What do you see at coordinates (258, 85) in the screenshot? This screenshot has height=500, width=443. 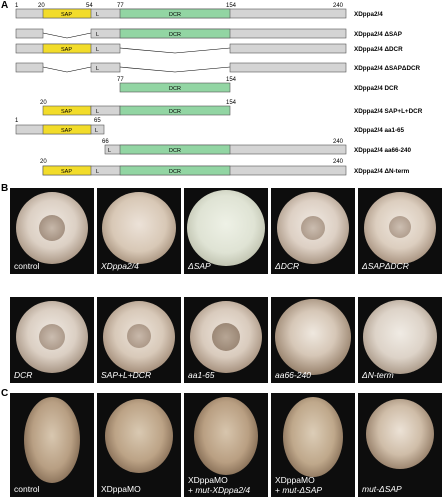 I see `construct-row-5: 77 154 DCR XDppa2/4 DCR` at bounding box center [258, 85].